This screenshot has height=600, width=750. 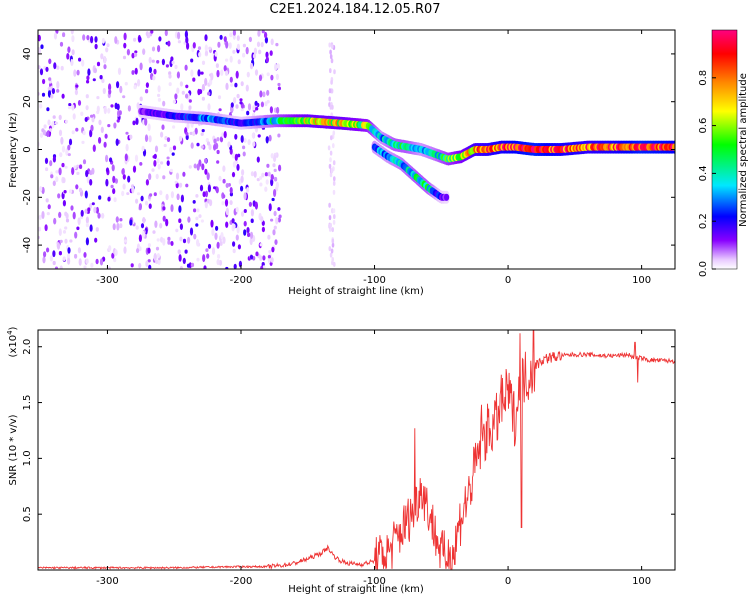 What do you see at coordinates (374, 581) in the screenshot?
I see `x-tick-label: -100` at bounding box center [374, 581].